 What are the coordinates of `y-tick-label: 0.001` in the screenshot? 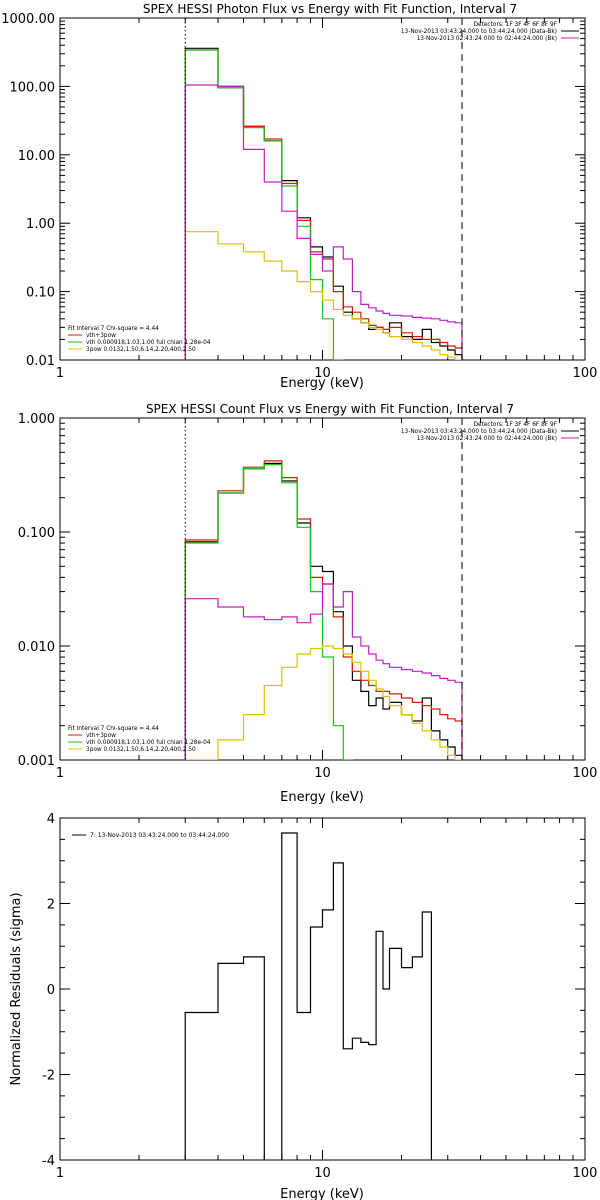 It's located at (36, 761).